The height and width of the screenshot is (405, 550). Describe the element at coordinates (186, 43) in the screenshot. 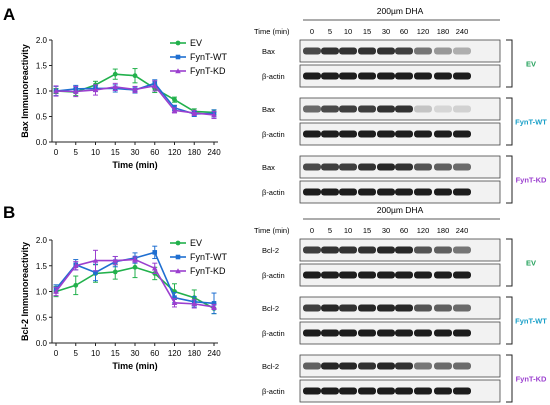

I see `legend-ev: EV` at that location.